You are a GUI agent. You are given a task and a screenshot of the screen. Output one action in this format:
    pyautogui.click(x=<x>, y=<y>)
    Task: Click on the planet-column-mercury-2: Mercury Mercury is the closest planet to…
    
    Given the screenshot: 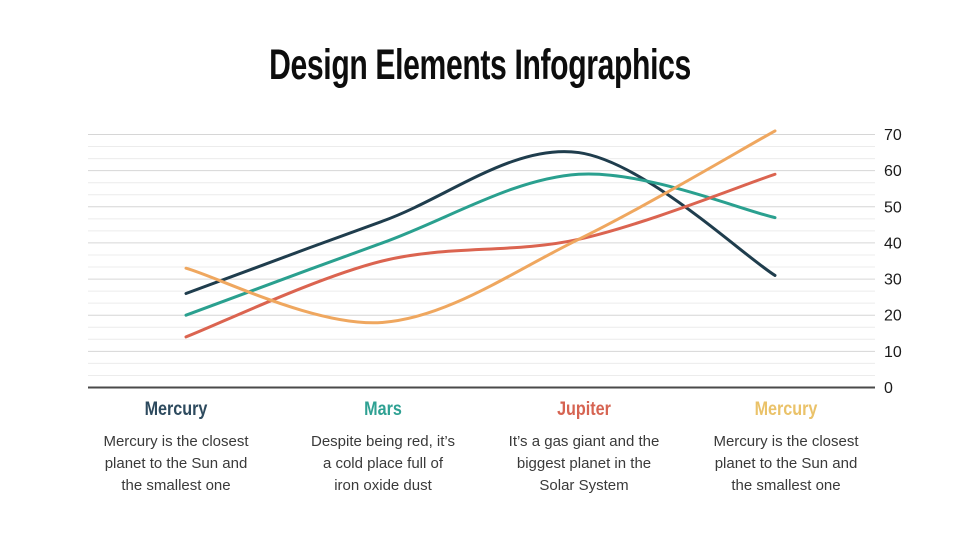 What is the action you would take?
    pyautogui.click(x=786, y=447)
    